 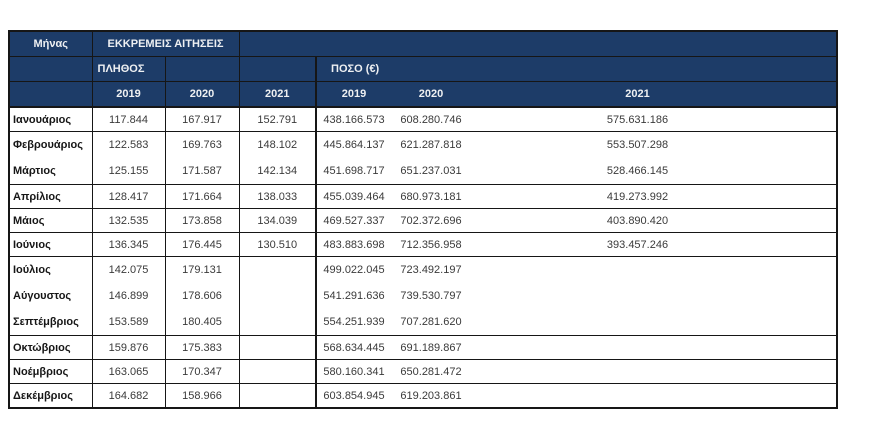 I want to click on count-2020-cell: 170.347, so click(x=202, y=371).